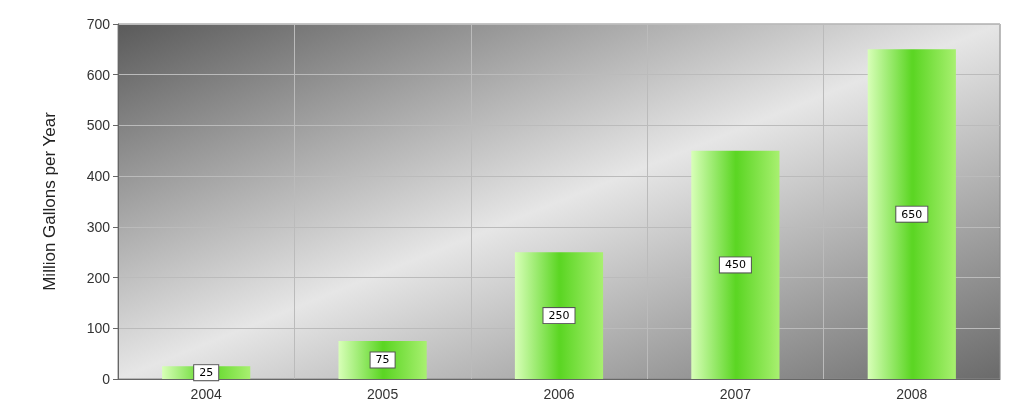 The height and width of the screenshot is (420, 1028). I want to click on data-label: 75, so click(382, 360).